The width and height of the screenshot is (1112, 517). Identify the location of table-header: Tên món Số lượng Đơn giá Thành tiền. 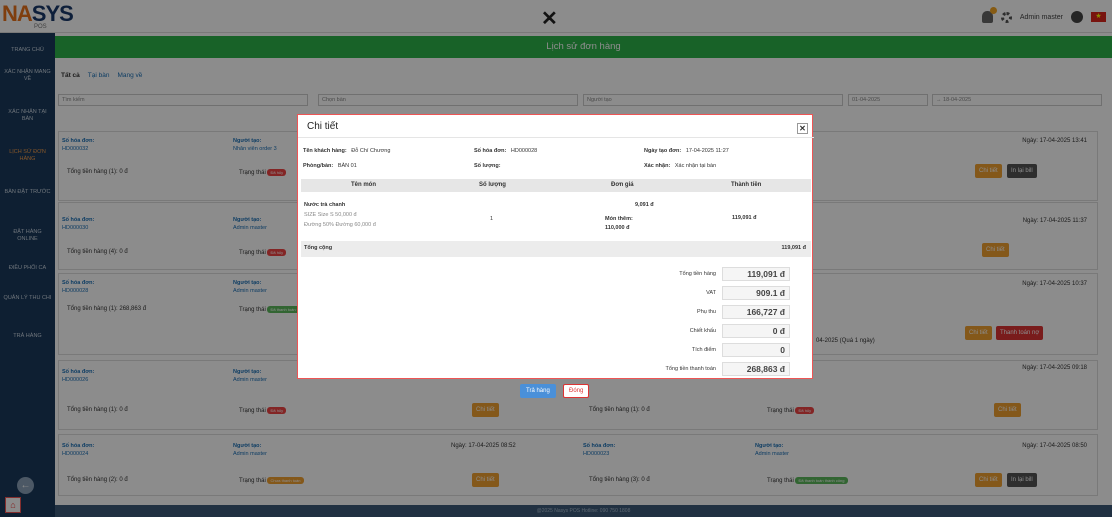
(556, 185).